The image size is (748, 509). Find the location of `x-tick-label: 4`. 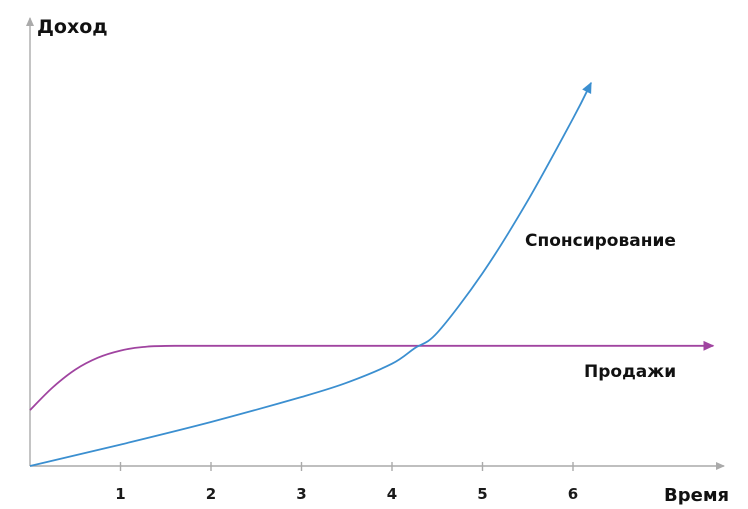

x-tick-label: 4 is located at coordinates (392, 494).